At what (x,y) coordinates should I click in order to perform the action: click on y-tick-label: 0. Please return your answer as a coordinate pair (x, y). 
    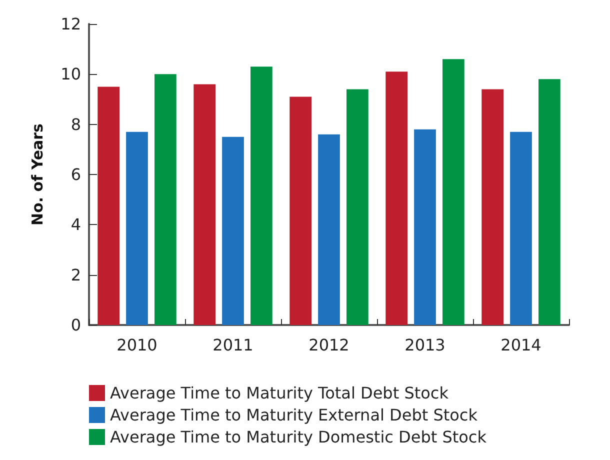
    Looking at the image, I should click on (75, 325).